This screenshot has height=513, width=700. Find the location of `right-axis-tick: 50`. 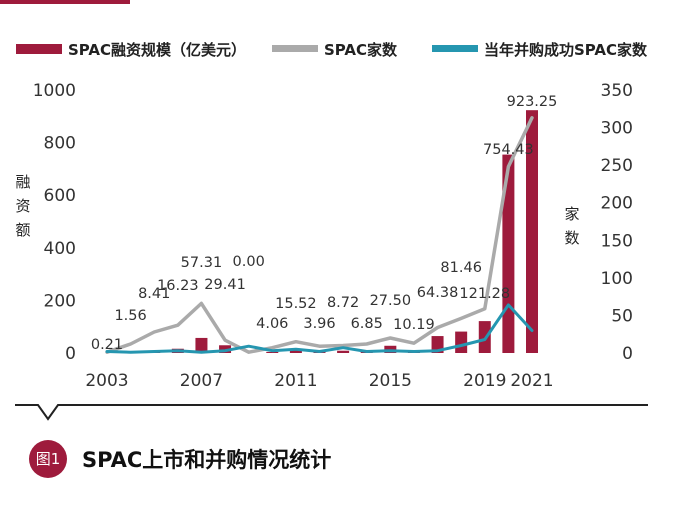

right-axis-tick: 50 is located at coordinates (622, 316).